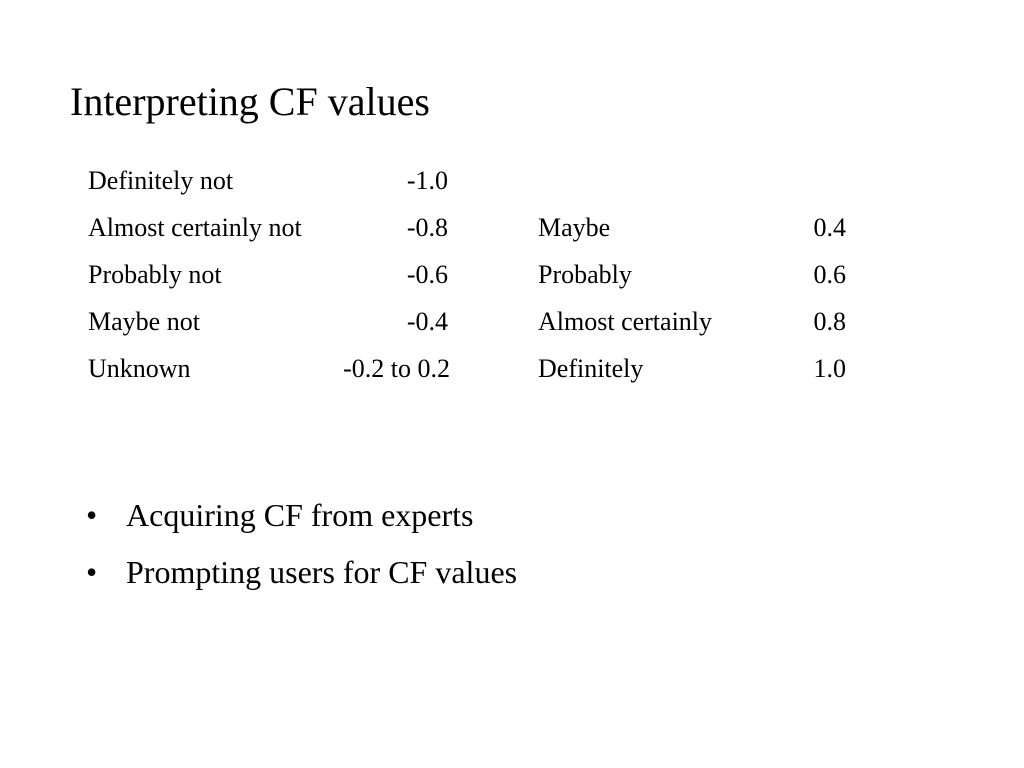  Describe the element at coordinates (155, 274) in the screenshot. I see `cf-term-probably-not: Probably not` at that location.